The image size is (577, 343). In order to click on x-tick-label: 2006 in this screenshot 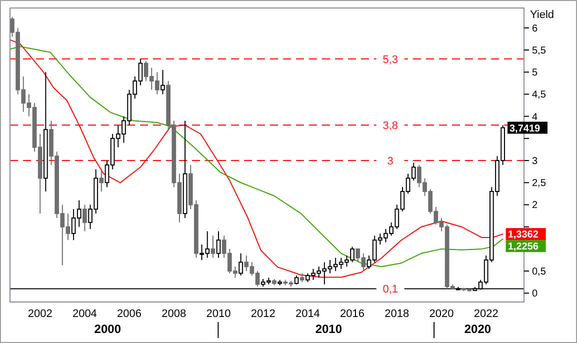, I will do `click(129, 314)`.